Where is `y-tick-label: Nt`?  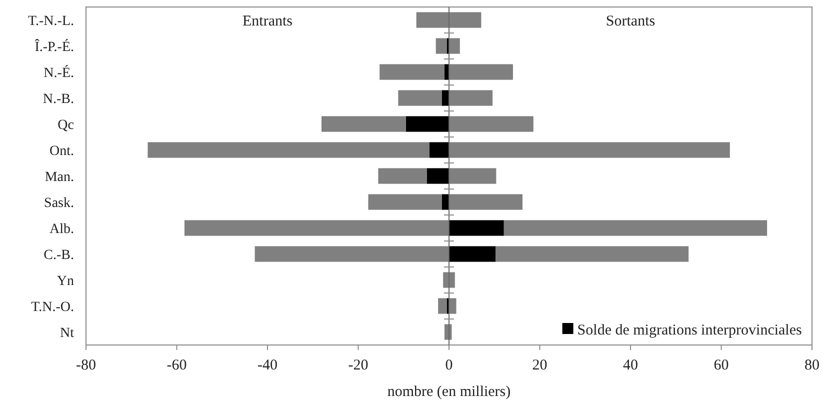 y-tick-label: Nt is located at coordinates (67, 333).